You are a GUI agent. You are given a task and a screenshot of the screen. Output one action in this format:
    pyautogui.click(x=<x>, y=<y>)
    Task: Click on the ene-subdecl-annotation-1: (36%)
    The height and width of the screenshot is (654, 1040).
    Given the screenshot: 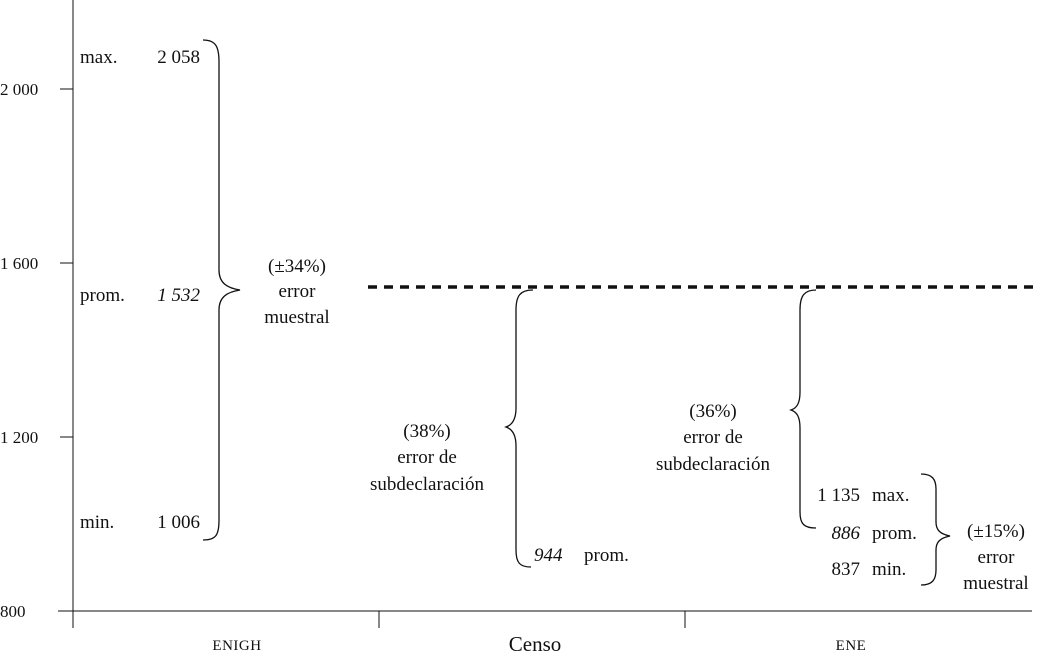 What is the action you would take?
    pyautogui.click(x=712, y=411)
    